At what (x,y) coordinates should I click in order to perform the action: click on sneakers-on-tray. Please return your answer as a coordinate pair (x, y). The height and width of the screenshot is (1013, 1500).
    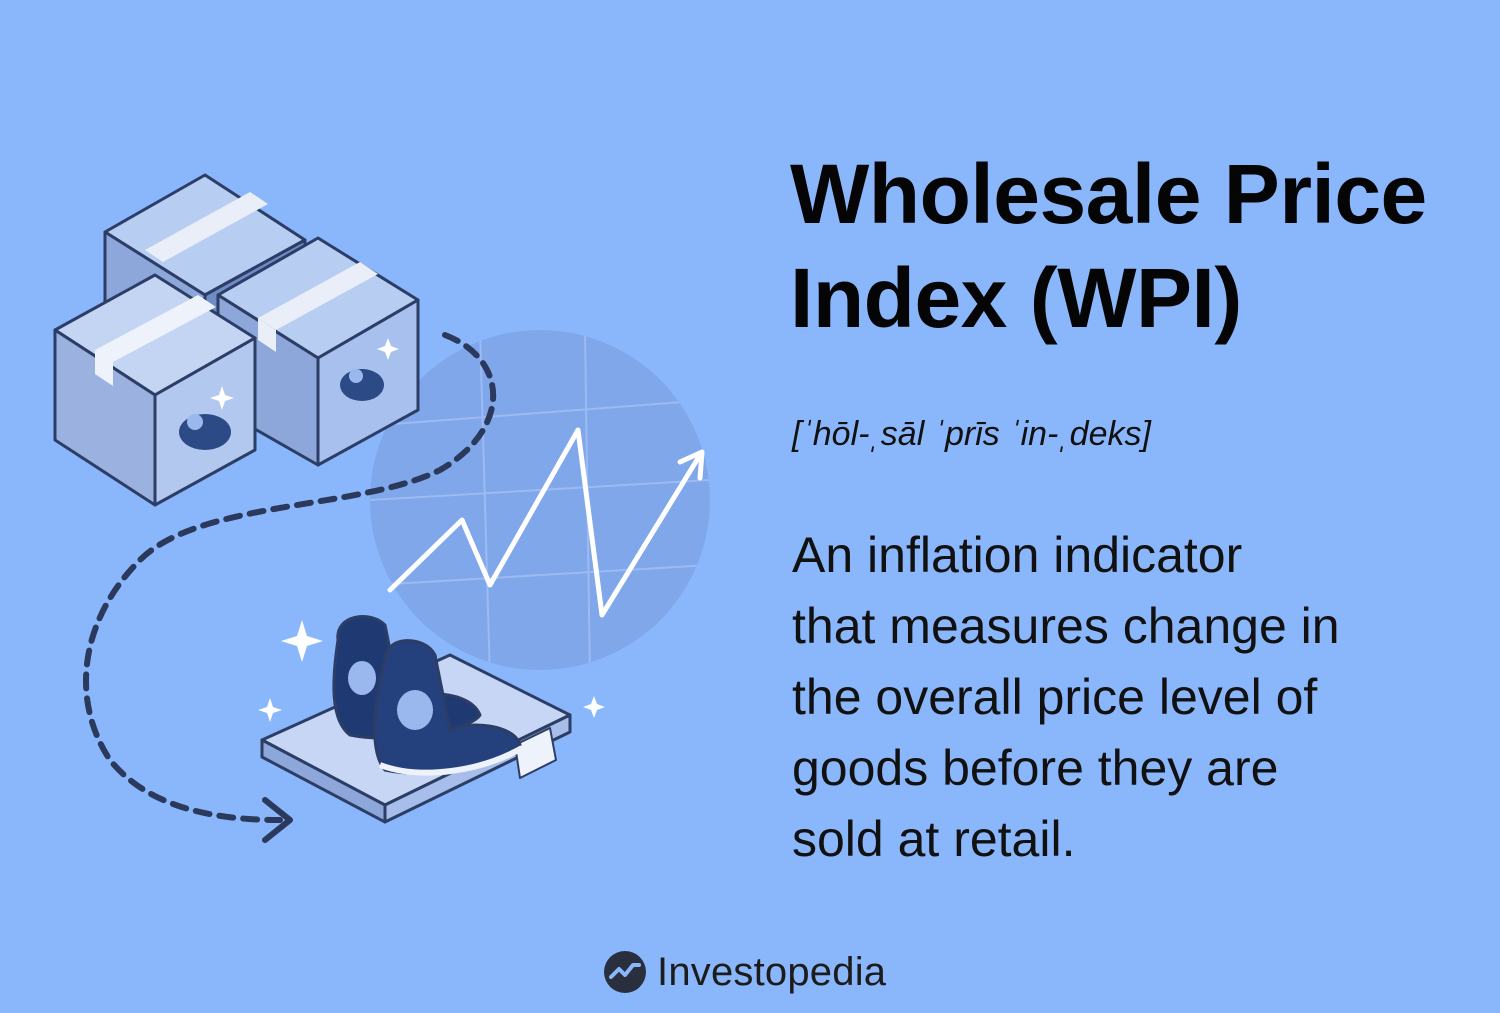
    Looking at the image, I should click on (416, 719).